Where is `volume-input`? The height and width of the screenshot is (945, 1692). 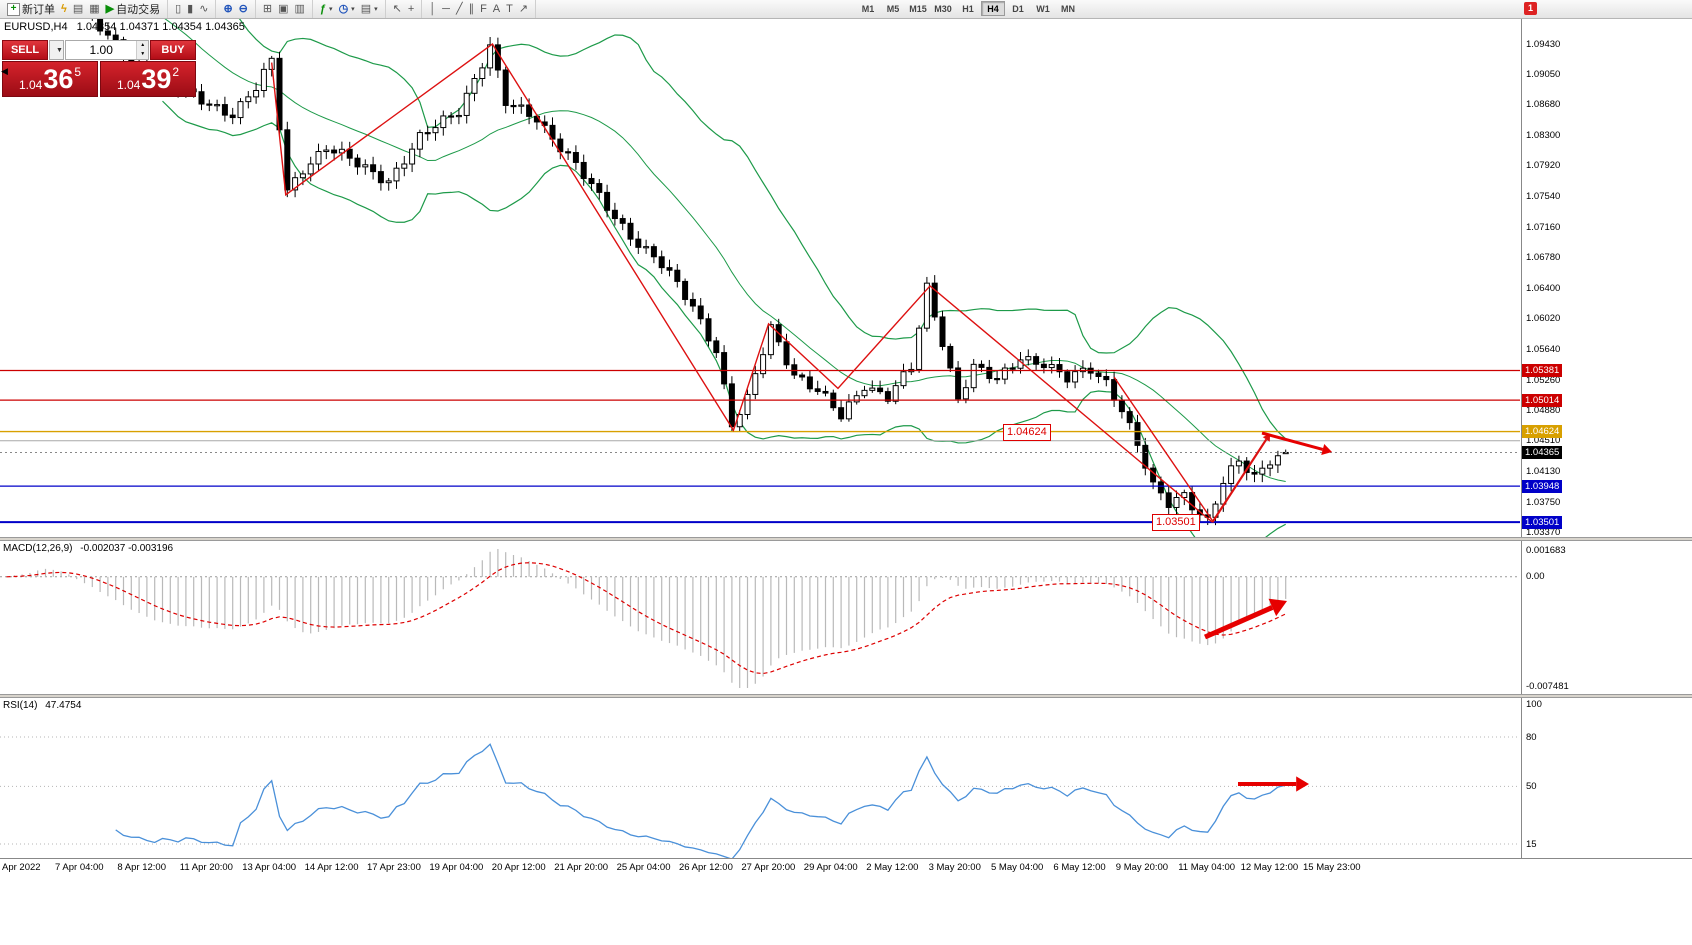 volume-input is located at coordinates (101, 50).